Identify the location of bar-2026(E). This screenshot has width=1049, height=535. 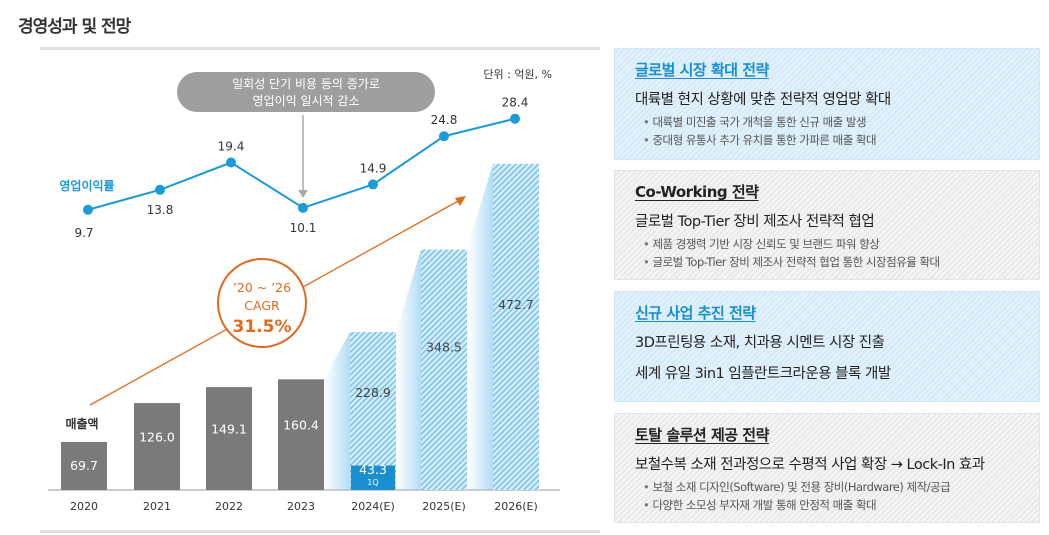
(516, 326).